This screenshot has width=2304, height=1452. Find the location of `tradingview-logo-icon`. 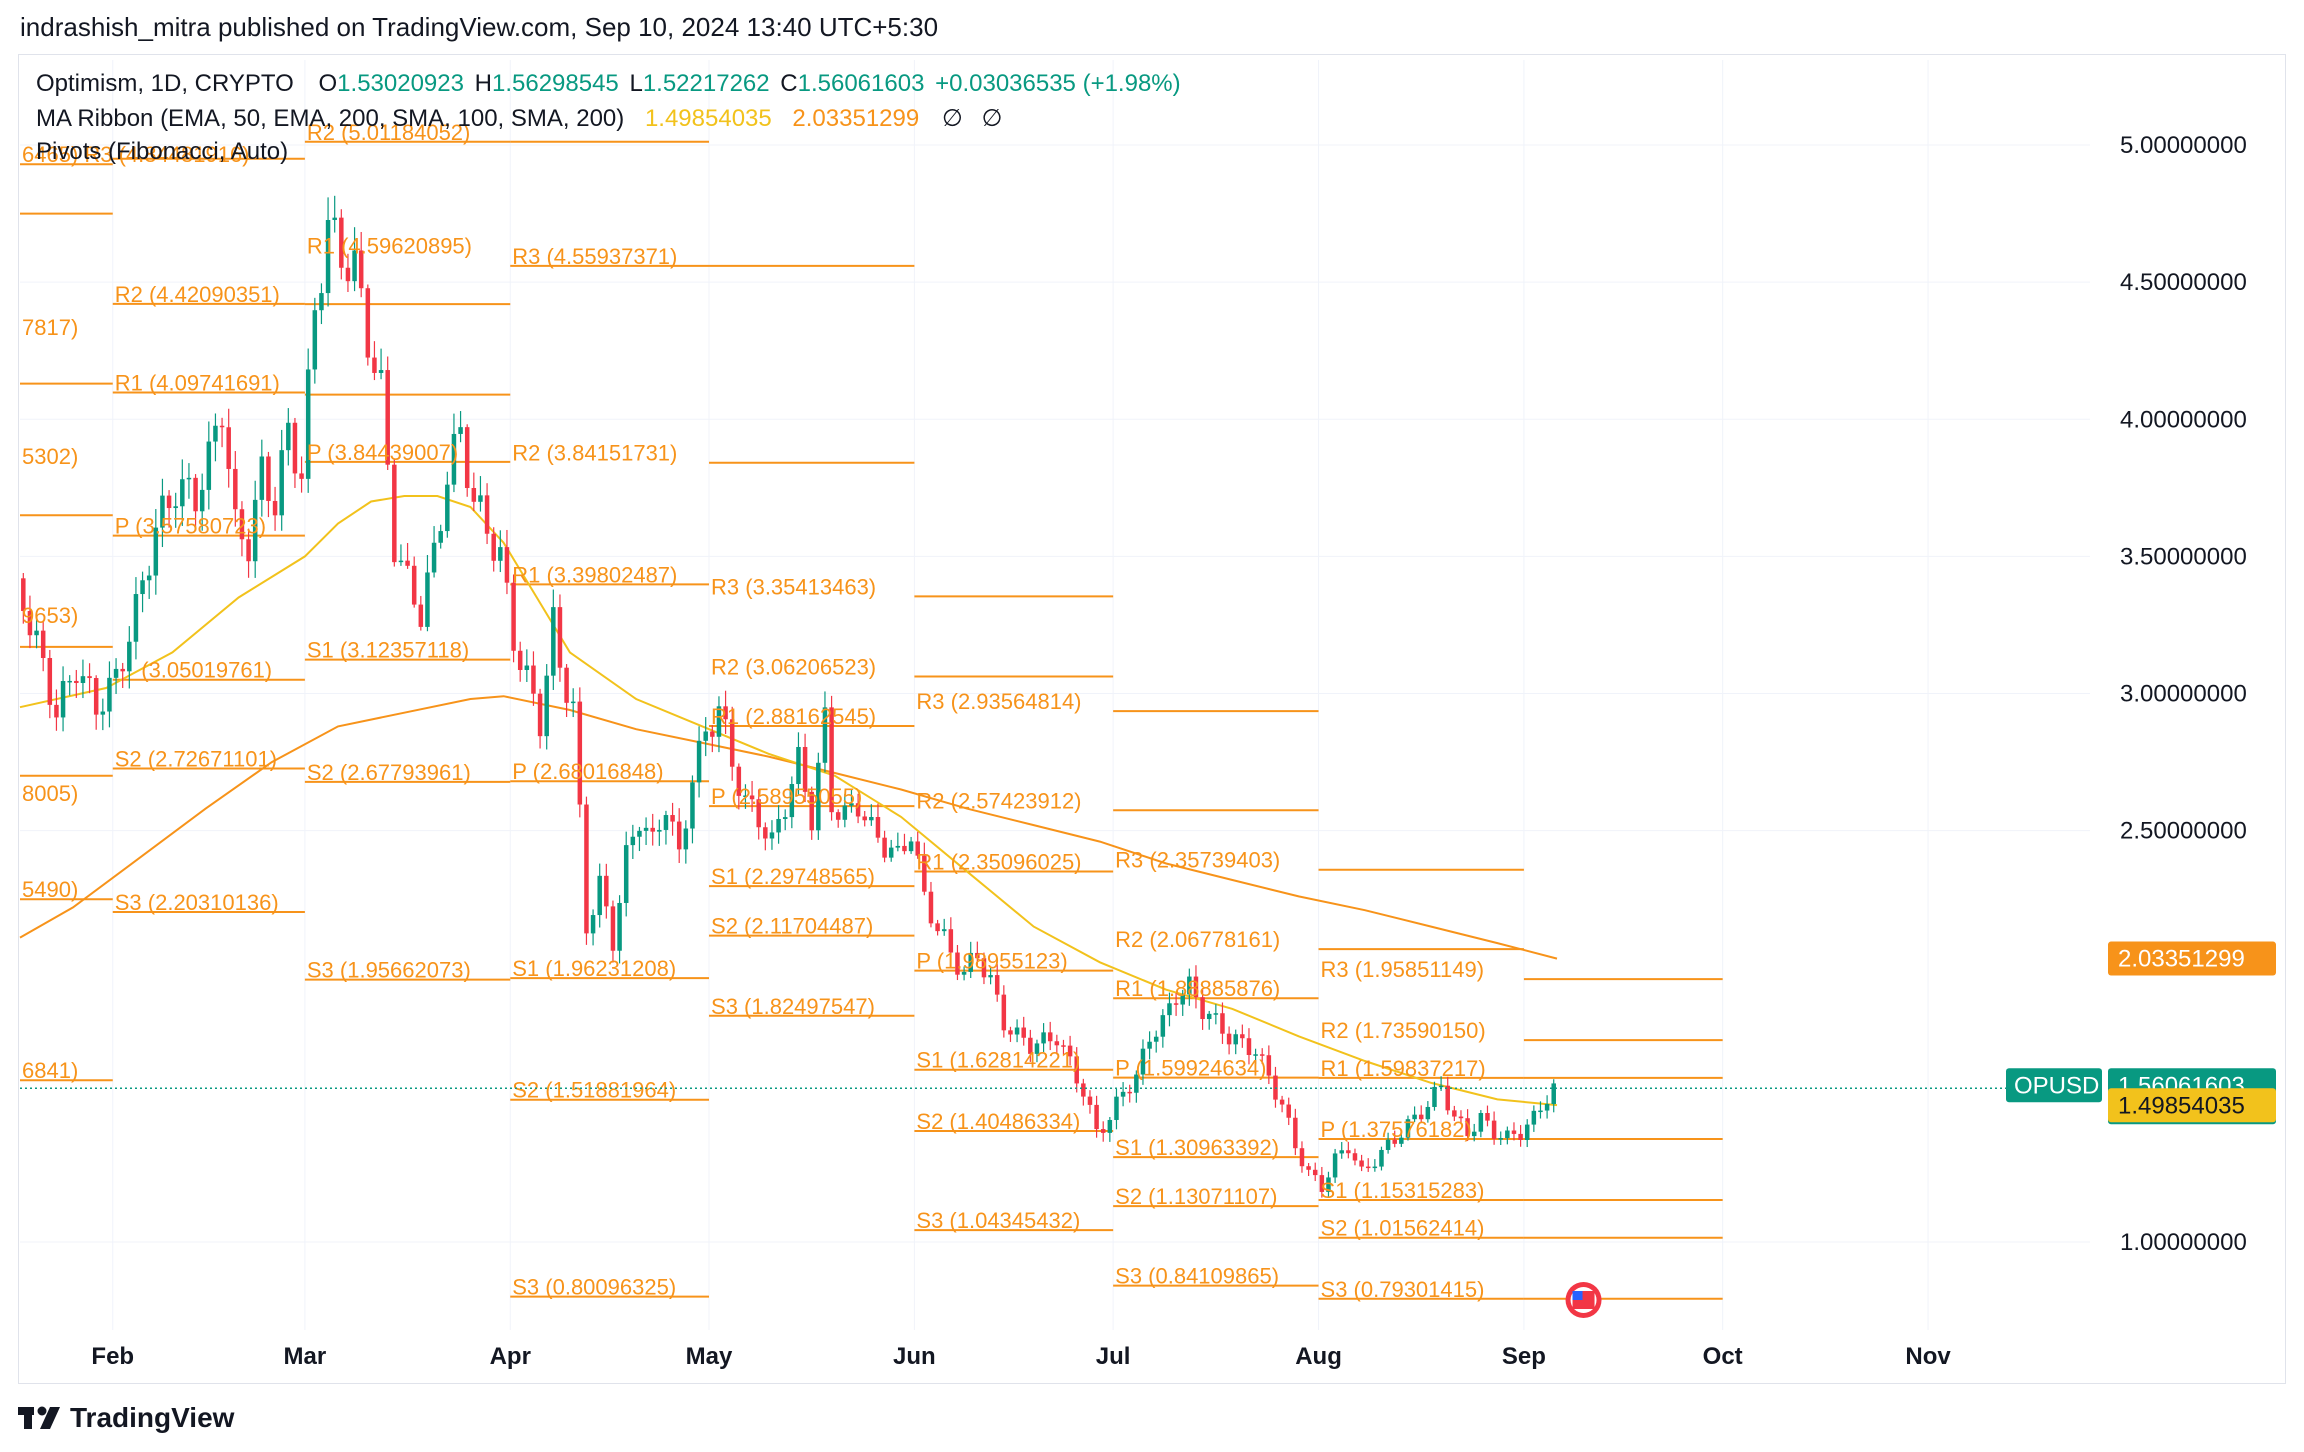

tradingview-logo-icon is located at coordinates (39, 1417).